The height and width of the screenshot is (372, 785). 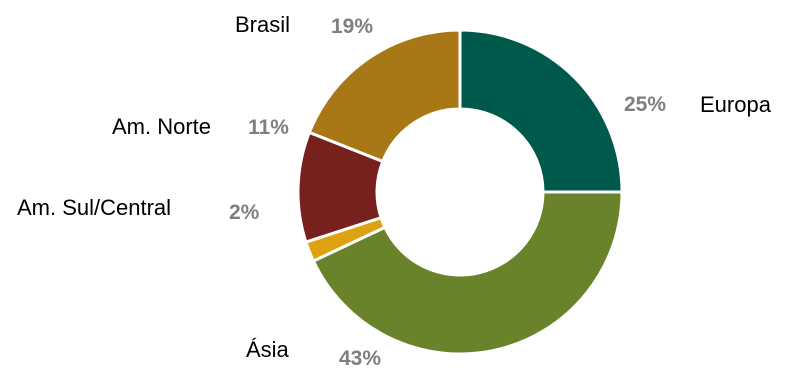 I want to click on slice-percent-europa: 25%, so click(x=645, y=104).